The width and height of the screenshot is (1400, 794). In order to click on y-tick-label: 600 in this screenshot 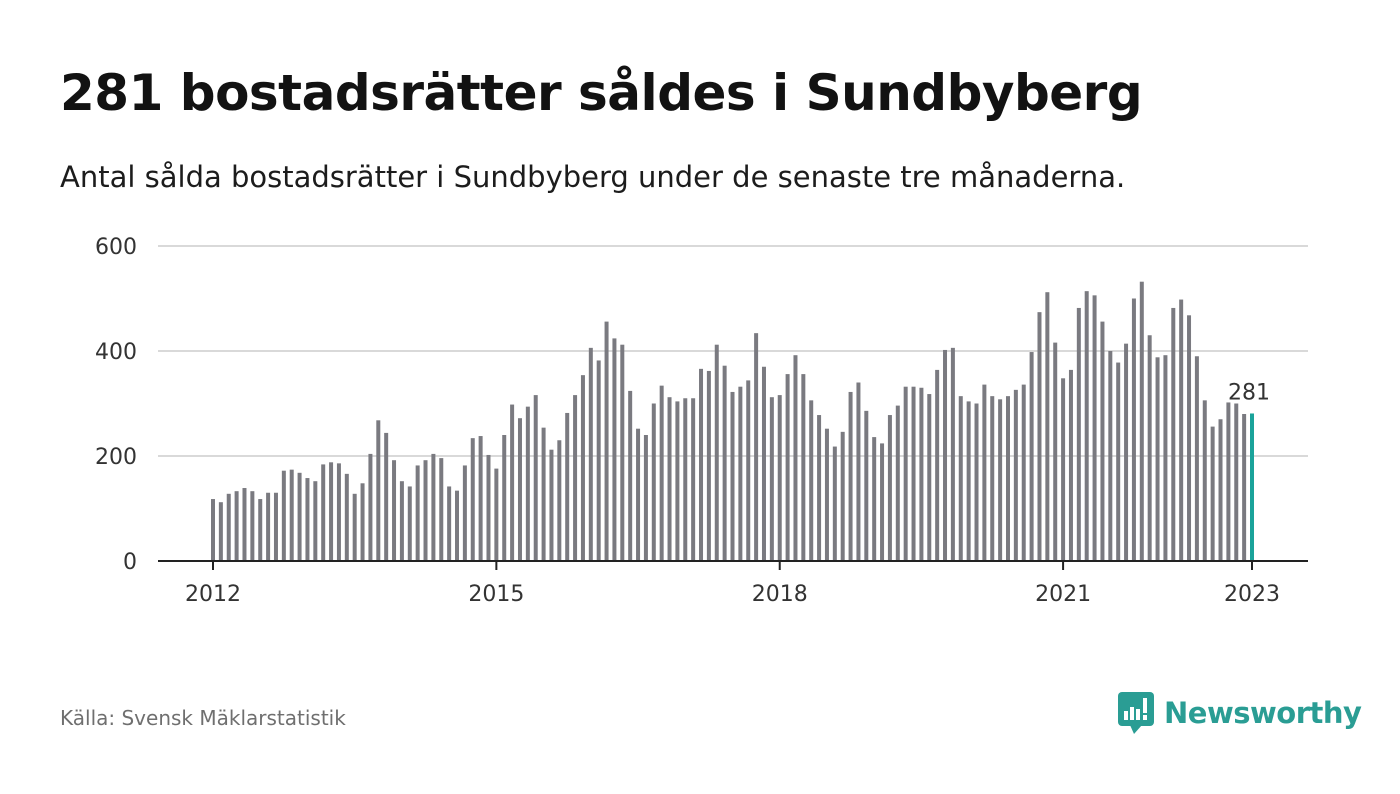, I will do `click(116, 247)`.